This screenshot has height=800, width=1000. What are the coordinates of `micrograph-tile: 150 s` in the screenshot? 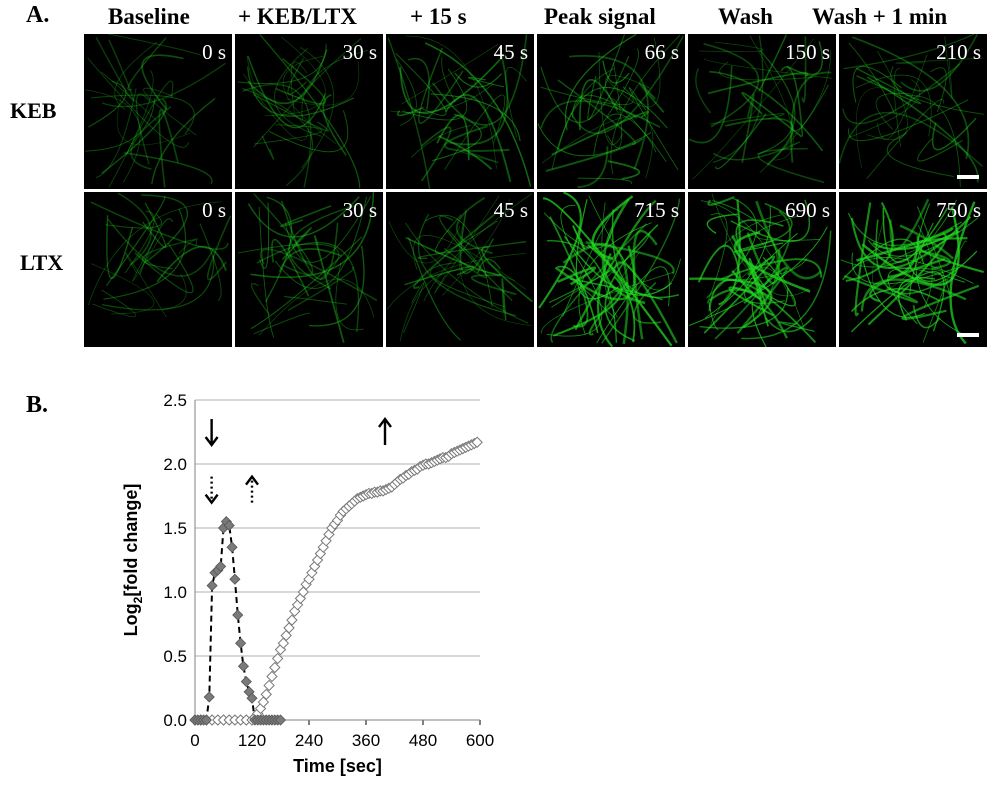 It's located at (762, 111).